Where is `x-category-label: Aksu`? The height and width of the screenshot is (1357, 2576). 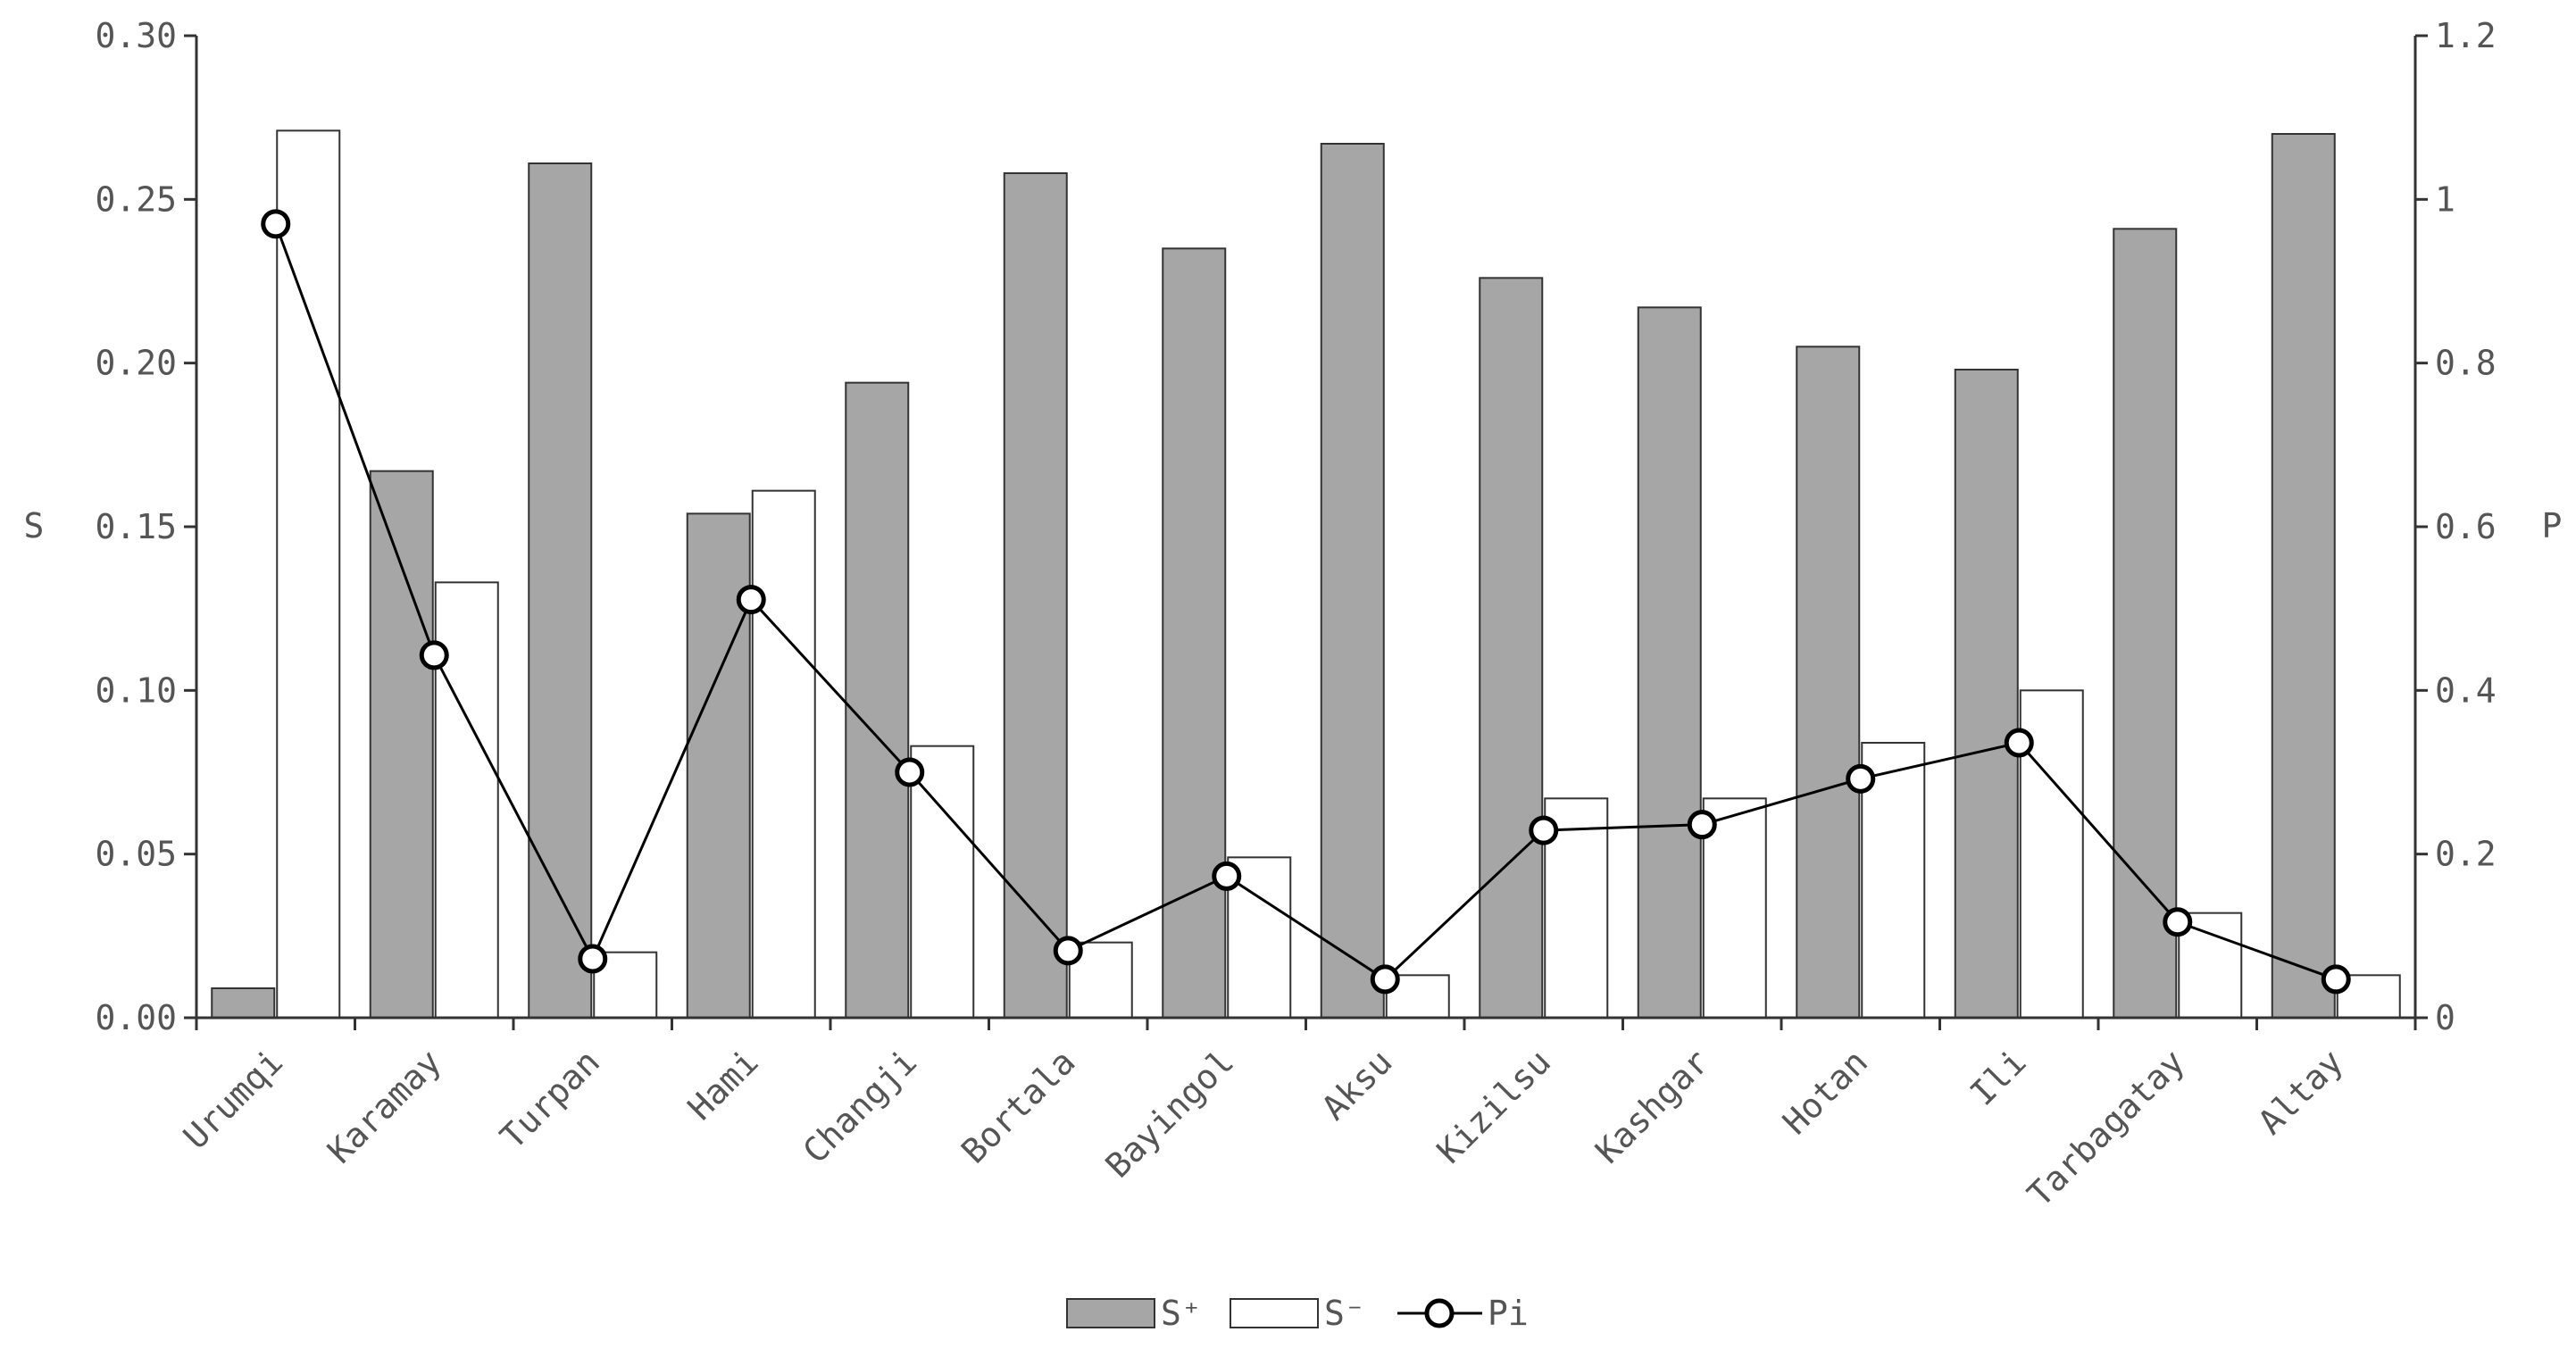
x-category-label: Aksu is located at coordinates (1357, 1085).